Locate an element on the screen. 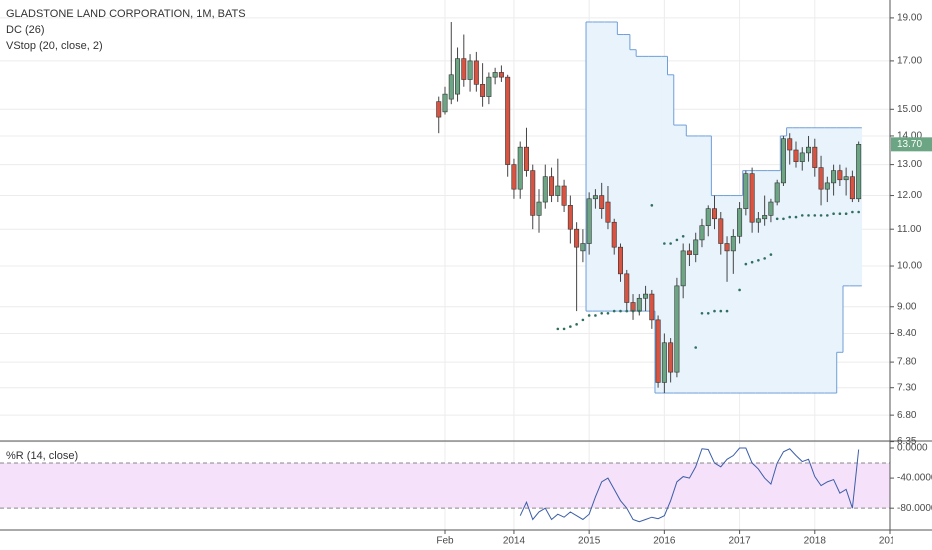 The height and width of the screenshot is (550, 932). y-tick-label: 6.35 is located at coordinates (907, 441).